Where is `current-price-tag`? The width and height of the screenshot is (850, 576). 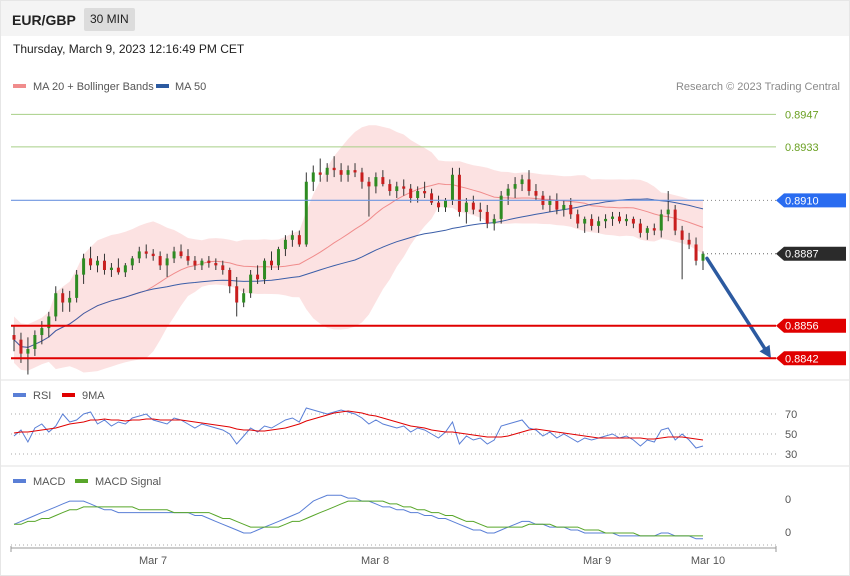 current-price-tag is located at coordinates (811, 253).